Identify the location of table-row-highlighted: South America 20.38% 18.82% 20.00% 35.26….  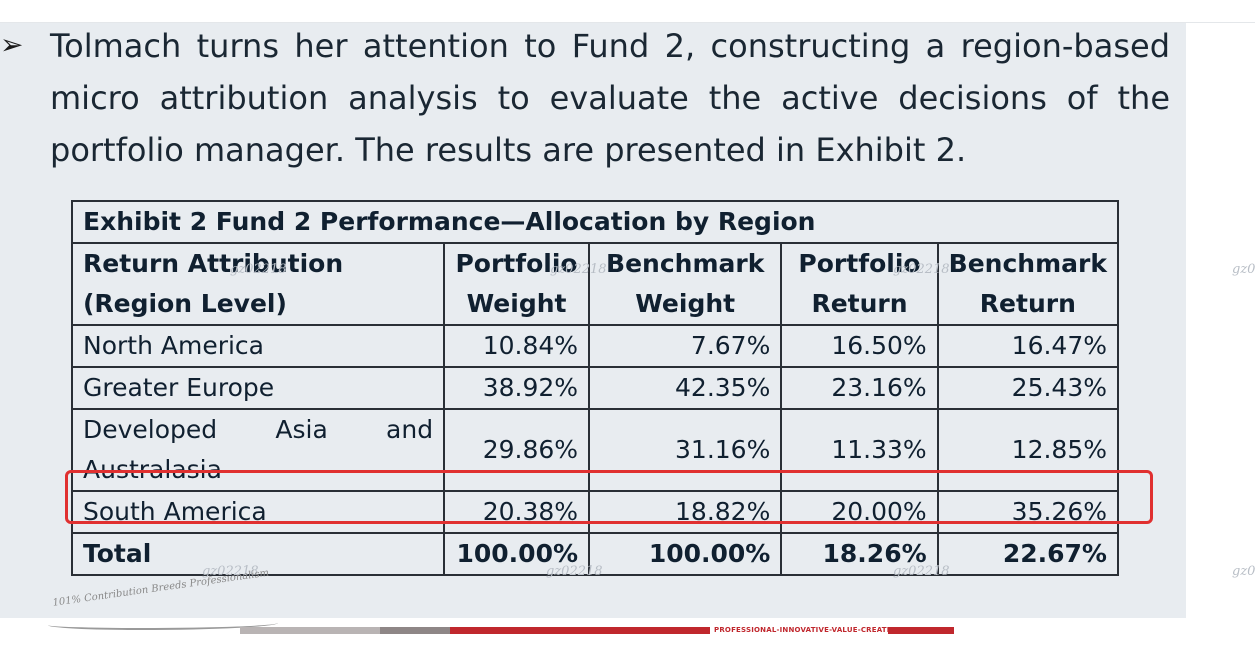
(595, 512).